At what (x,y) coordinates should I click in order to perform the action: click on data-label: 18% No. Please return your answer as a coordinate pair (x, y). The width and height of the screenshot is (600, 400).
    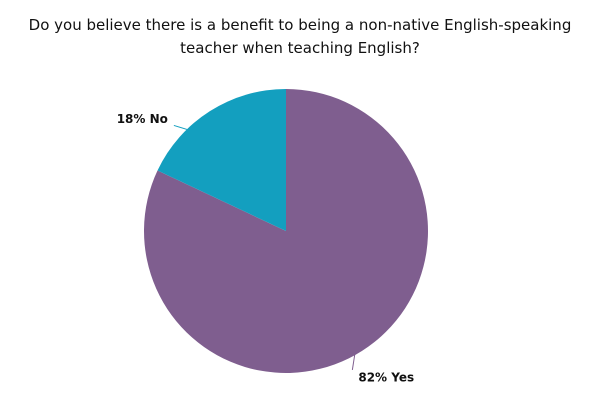
    Looking at the image, I should click on (142, 119).